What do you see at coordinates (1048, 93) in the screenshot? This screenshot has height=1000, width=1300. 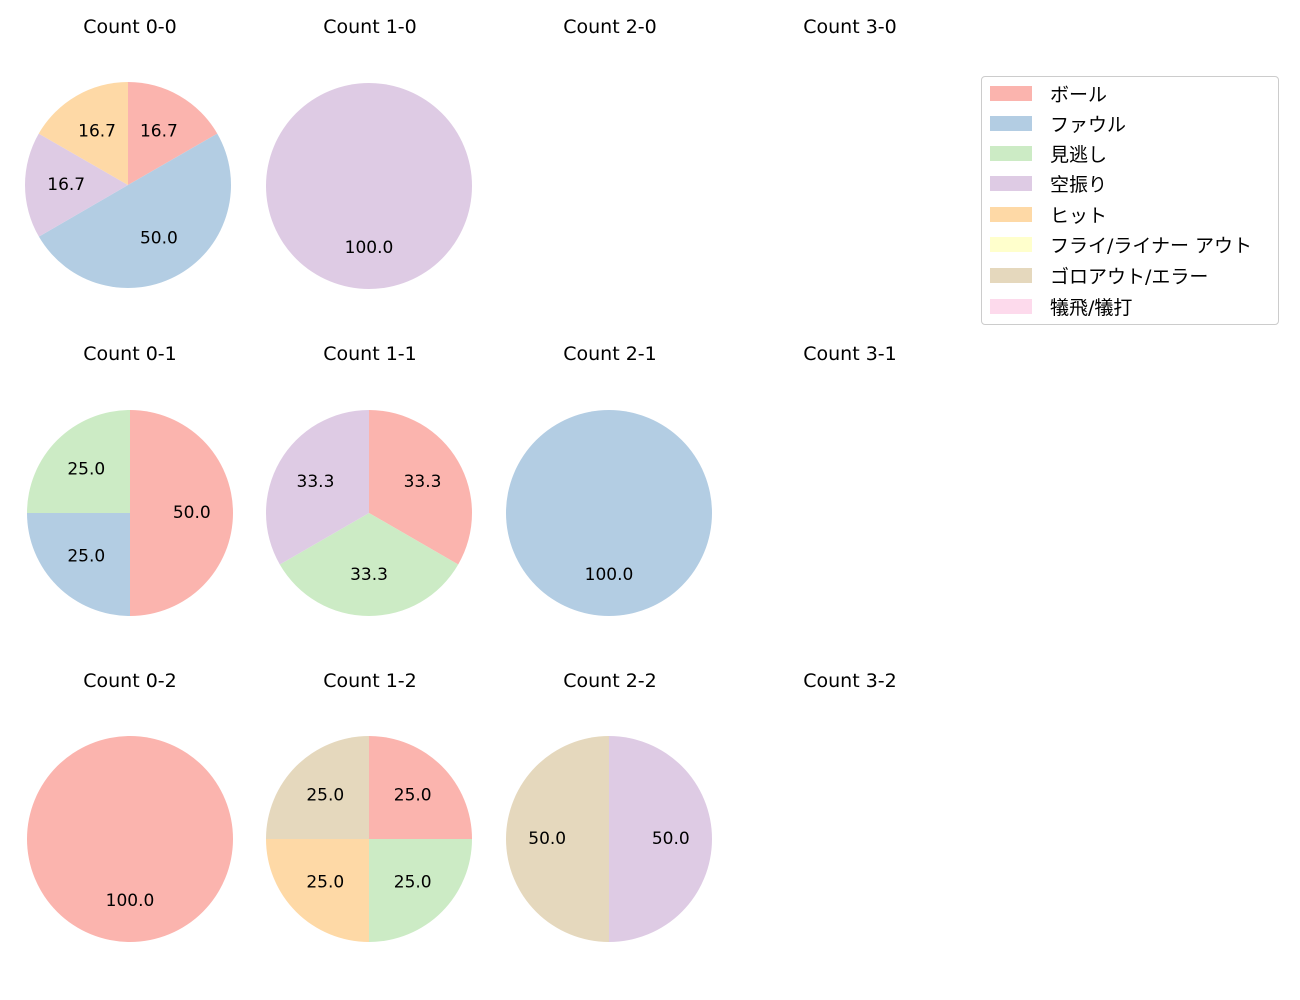 I see `legend-item-ball: ボール` at bounding box center [1048, 93].